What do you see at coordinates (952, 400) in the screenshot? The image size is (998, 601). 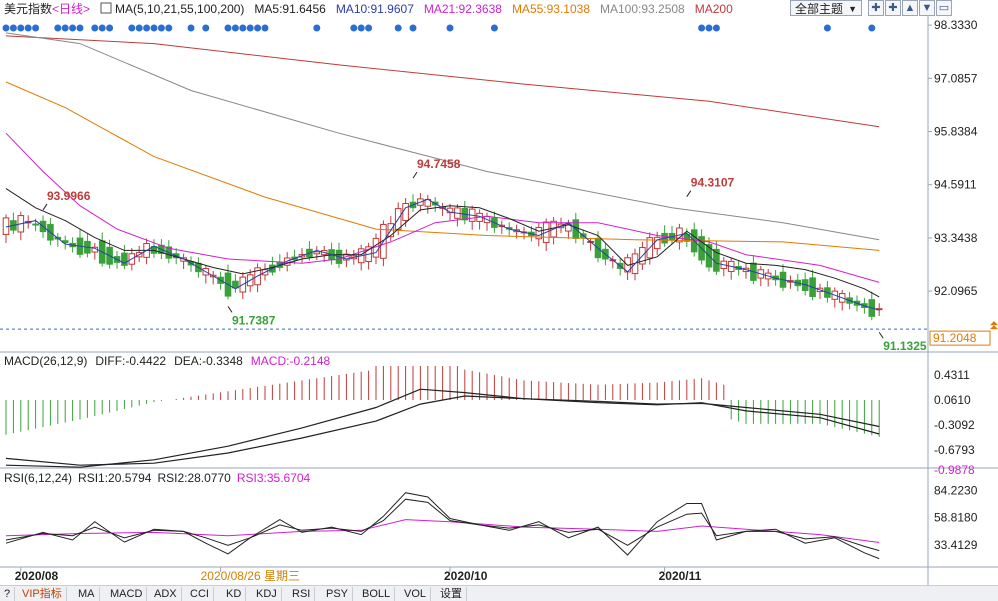 I see `macd-y-tick-label: 0.0610` at bounding box center [952, 400].